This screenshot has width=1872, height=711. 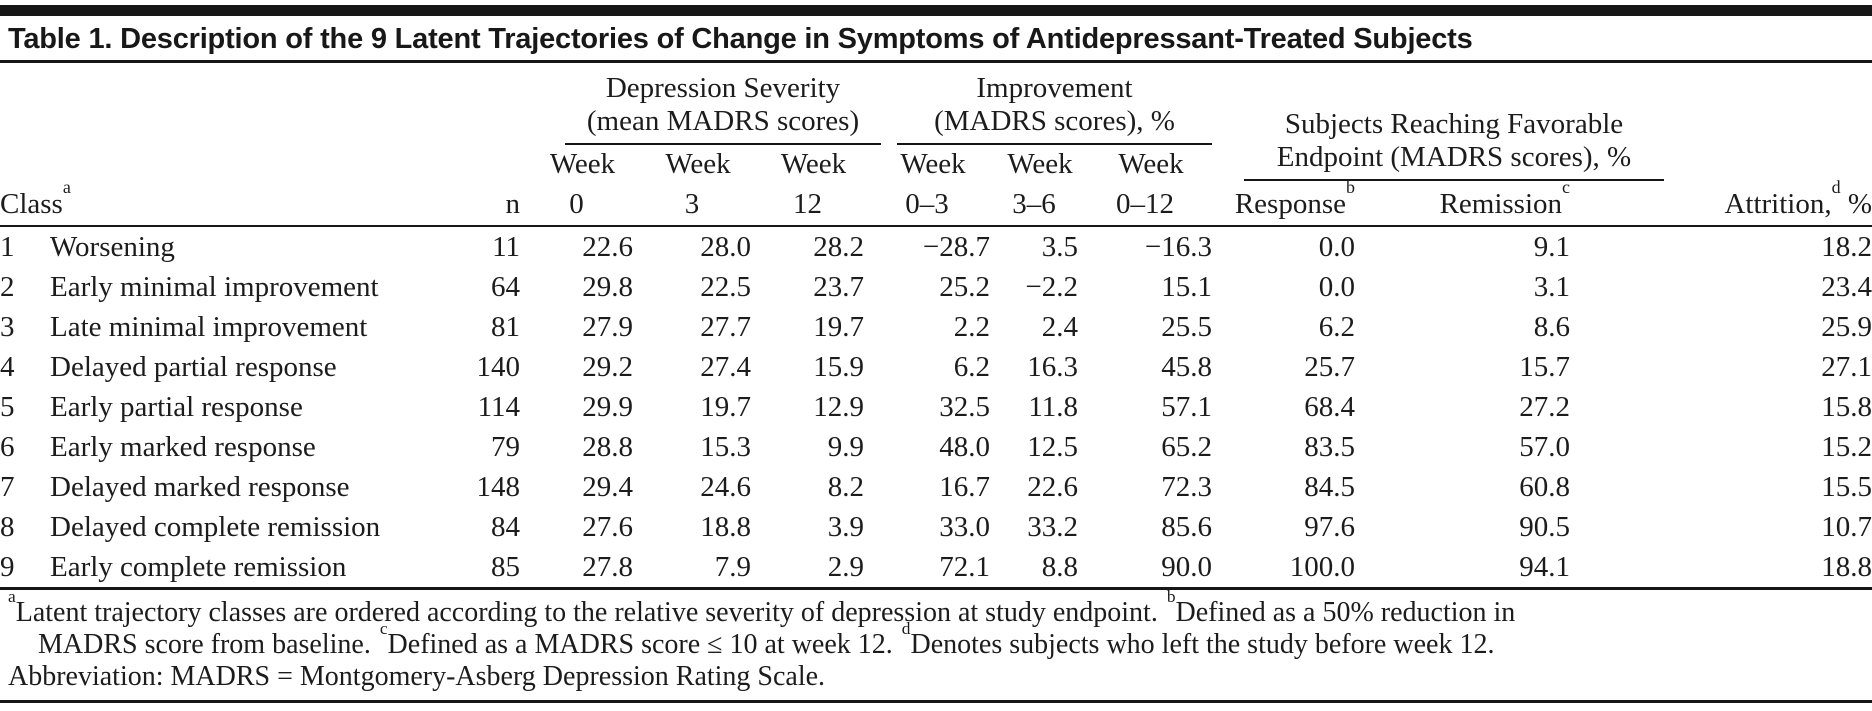 I want to click on cell-value: 27.2, so click(x=1545, y=407).